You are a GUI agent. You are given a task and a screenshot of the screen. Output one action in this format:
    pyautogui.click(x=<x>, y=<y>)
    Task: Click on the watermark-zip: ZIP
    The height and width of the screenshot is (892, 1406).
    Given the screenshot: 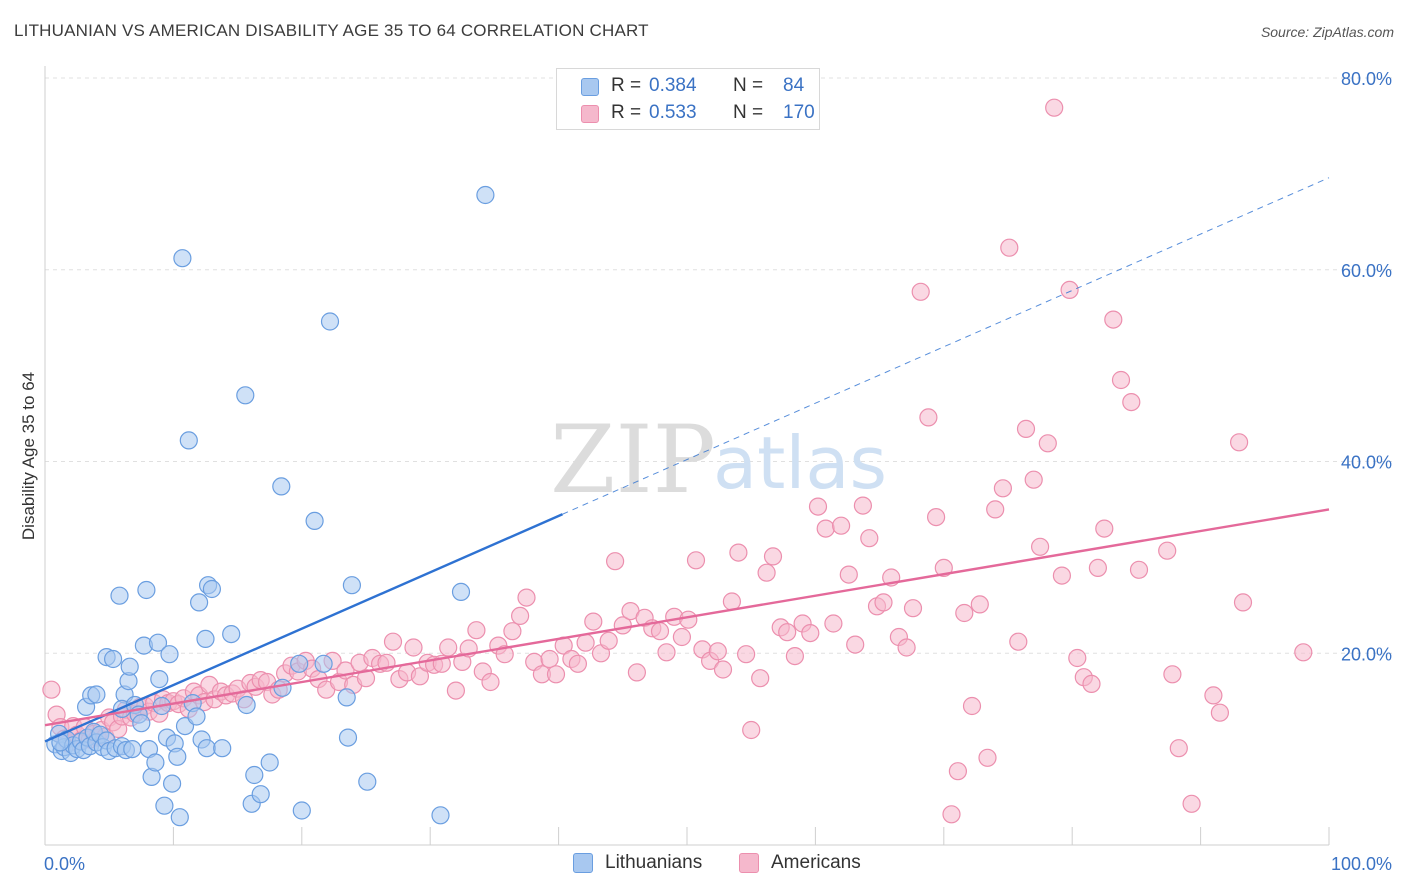 What is the action you would take?
    pyautogui.click(x=633, y=460)
    